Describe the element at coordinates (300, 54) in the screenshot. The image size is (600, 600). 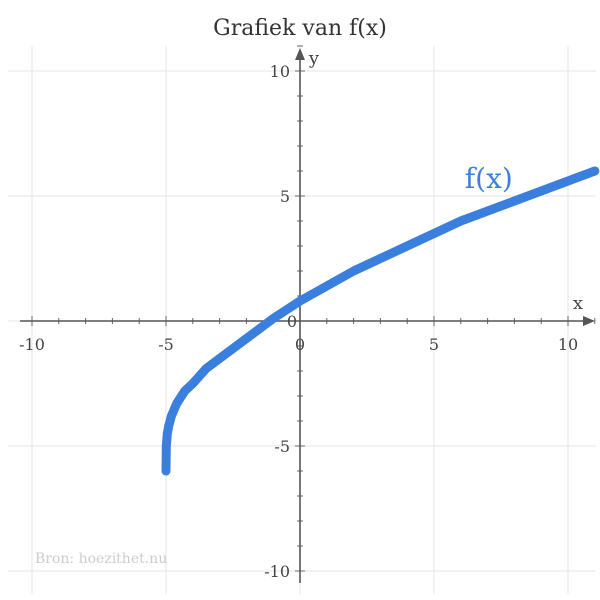
I see `y-axis-arrow` at that location.